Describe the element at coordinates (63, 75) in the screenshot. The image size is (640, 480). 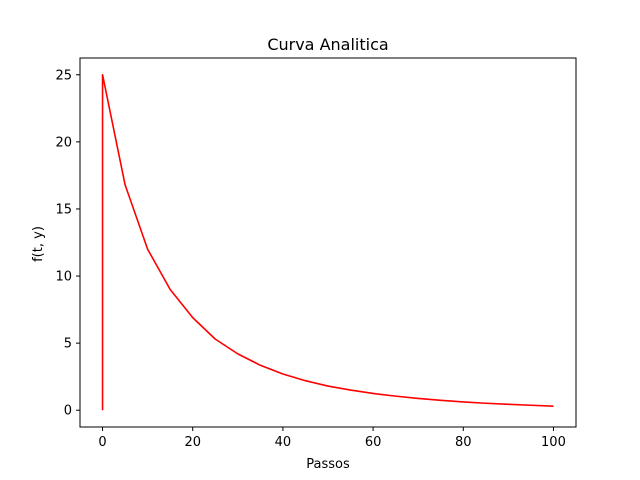
I see `y-tick-label: 25` at that location.